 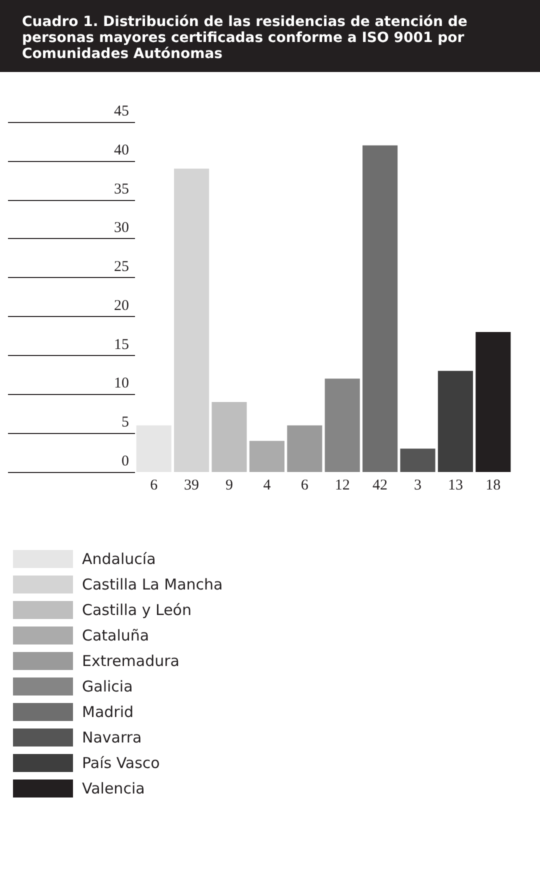 What do you see at coordinates (192, 486) in the screenshot?
I see `data-label: 39` at bounding box center [192, 486].